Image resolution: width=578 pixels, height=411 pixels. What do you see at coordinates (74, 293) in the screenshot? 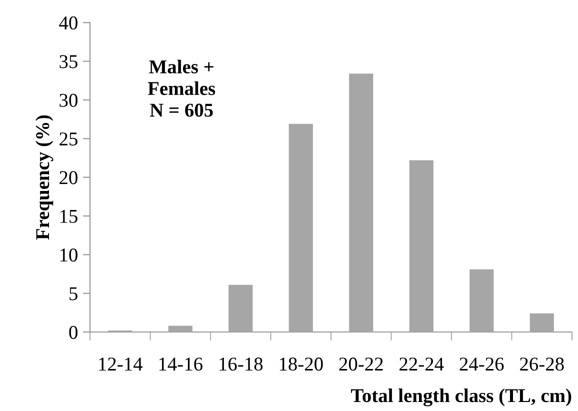
I see `y-tick-label: 5` at bounding box center [74, 293].